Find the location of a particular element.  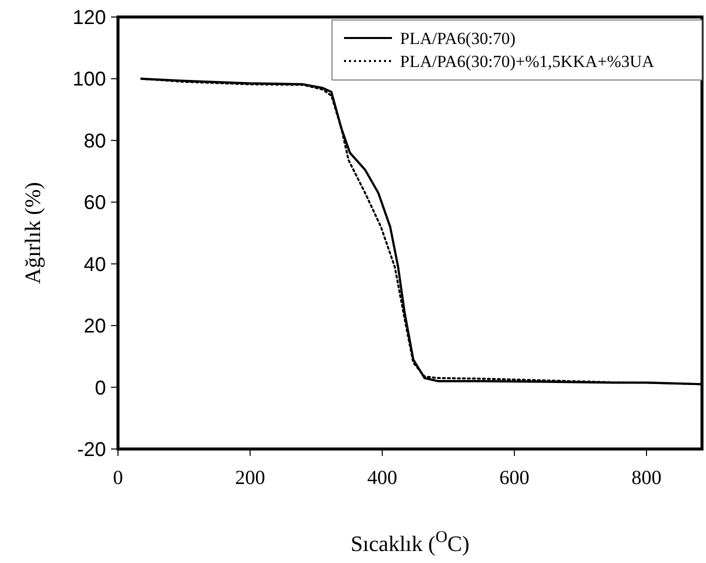

y-tick-label: 120 is located at coordinates (89, 18).